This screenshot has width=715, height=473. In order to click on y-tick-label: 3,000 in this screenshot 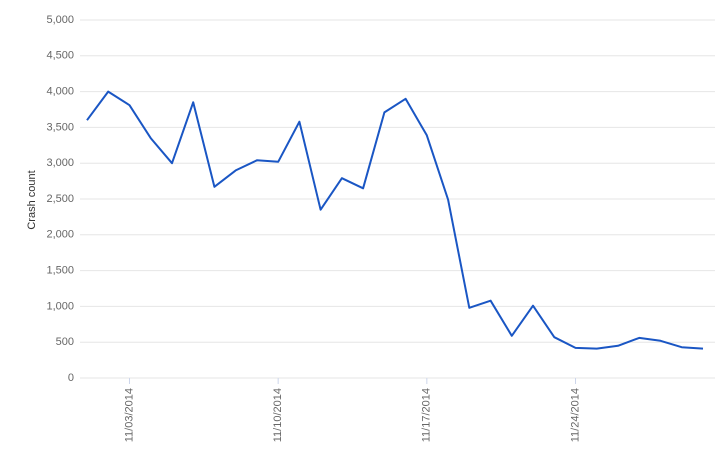, I will do `click(60, 163)`.